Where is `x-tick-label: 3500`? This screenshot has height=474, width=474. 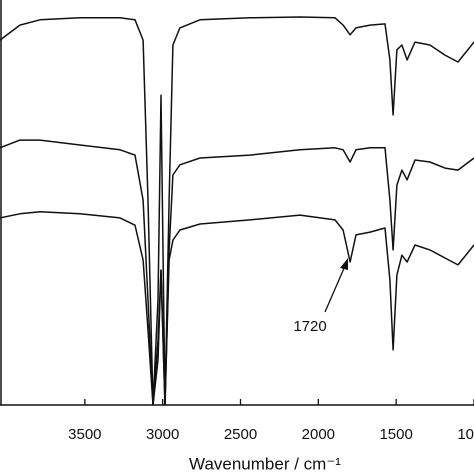
x-tick-label: 3500 is located at coordinates (84, 434).